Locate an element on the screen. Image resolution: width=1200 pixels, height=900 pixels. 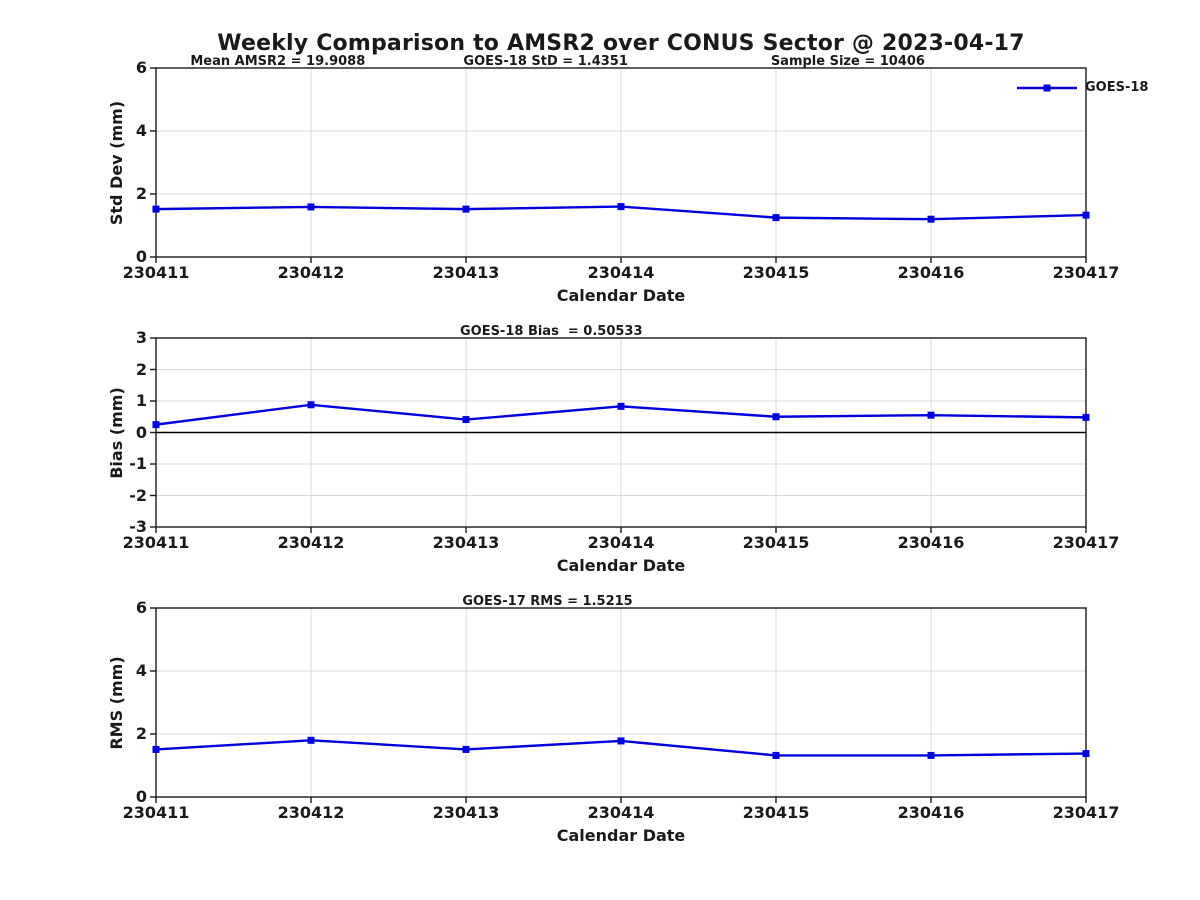
subplot-std-dev-mm-annotation: Sample Size = 10406 is located at coordinates (847, 61).